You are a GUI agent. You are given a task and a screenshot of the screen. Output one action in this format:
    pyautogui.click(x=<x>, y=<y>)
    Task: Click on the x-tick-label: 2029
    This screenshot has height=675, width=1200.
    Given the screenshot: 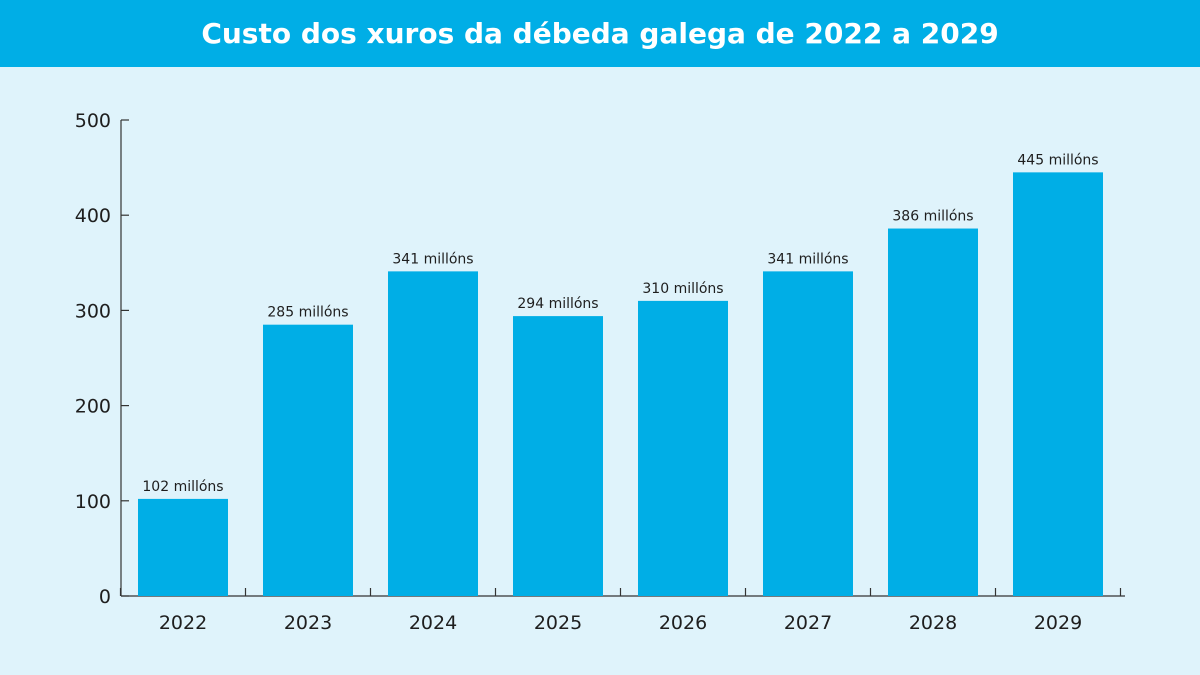 What is the action you would take?
    pyautogui.click(x=1058, y=623)
    